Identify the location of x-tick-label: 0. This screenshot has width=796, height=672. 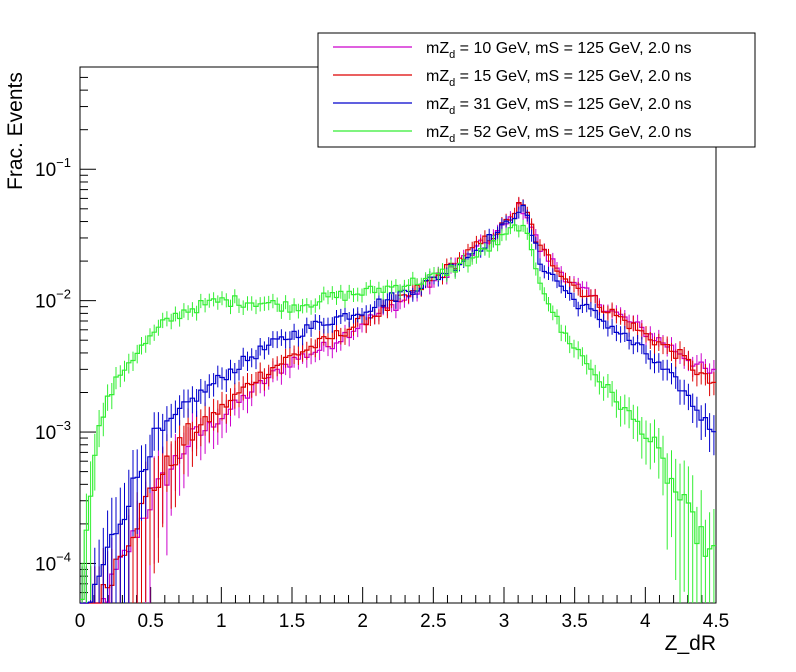
(80, 621).